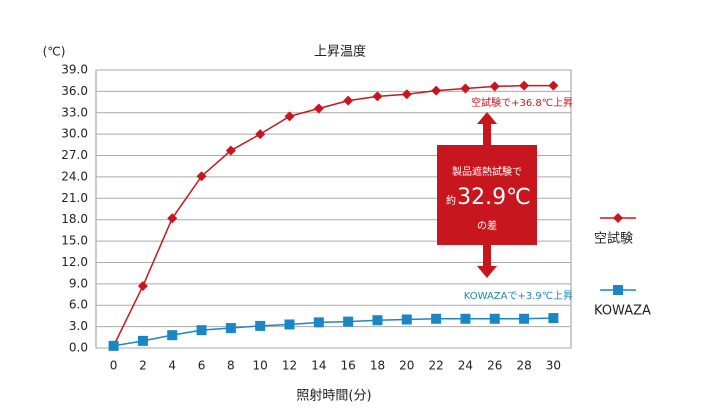  What do you see at coordinates (487, 171) in the screenshot?
I see `box-text: 製品遮熱試験で` at bounding box center [487, 171].